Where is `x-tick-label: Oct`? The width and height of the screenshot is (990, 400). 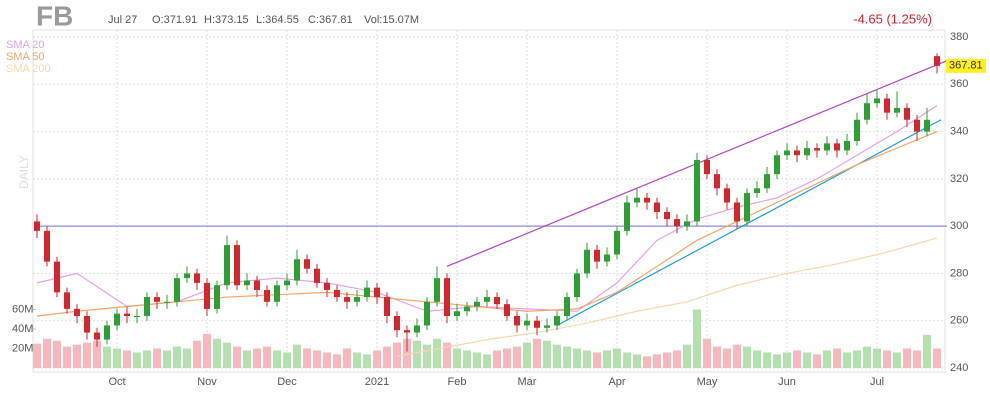
x-tick-label: Oct is located at coordinates (116, 382).